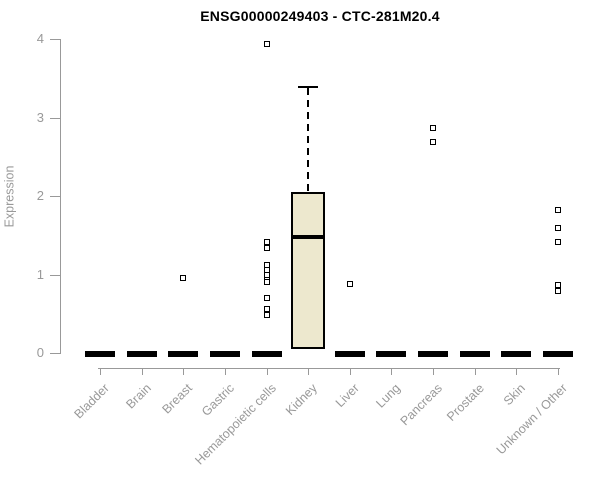 The height and width of the screenshot is (500, 600). I want to click on x-axis-line, so click(329, 368).